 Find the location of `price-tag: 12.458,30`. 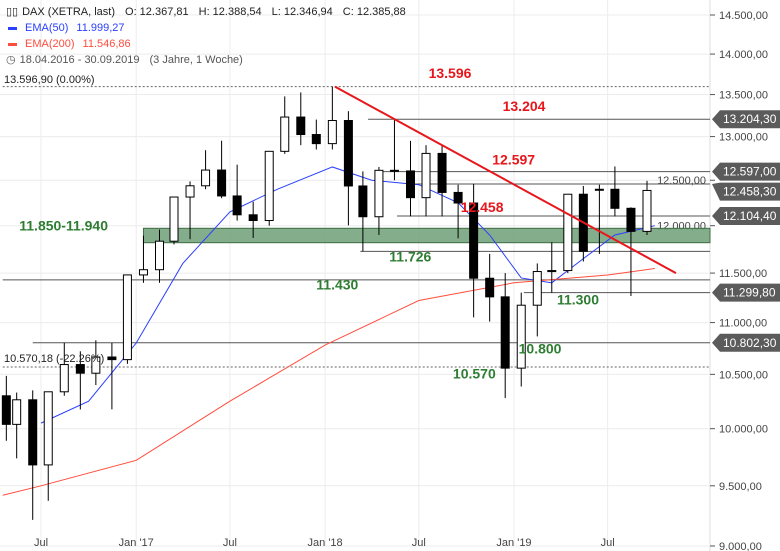

price-tag: 12.458,30 is located at coordinates (746, 191).